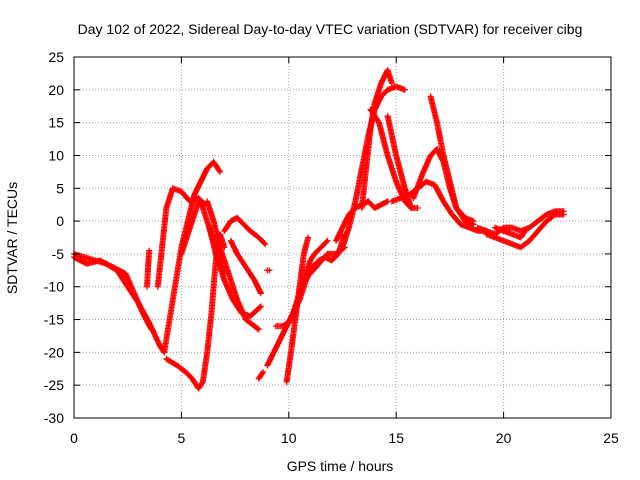 This screenshot has width=640, height=480. What do you see at coordinates (56, 123) in the screenshot?
I see `y-tick-label: 15` at bounding box center [56, 123].